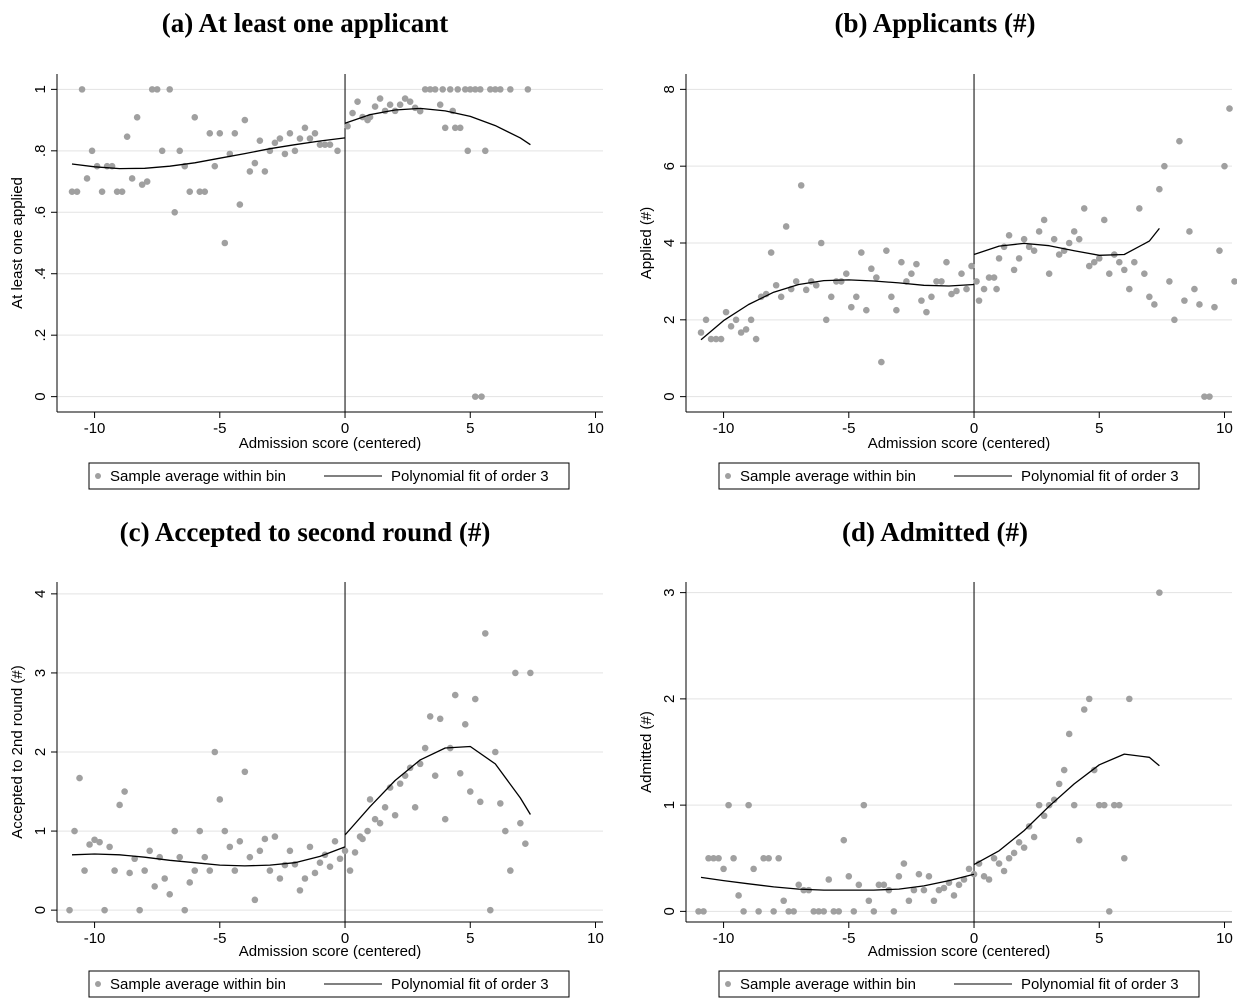 This screenshot has height=998, width=1237. I want to click on y-axis-label: Admitted (#), so click(646, 752).